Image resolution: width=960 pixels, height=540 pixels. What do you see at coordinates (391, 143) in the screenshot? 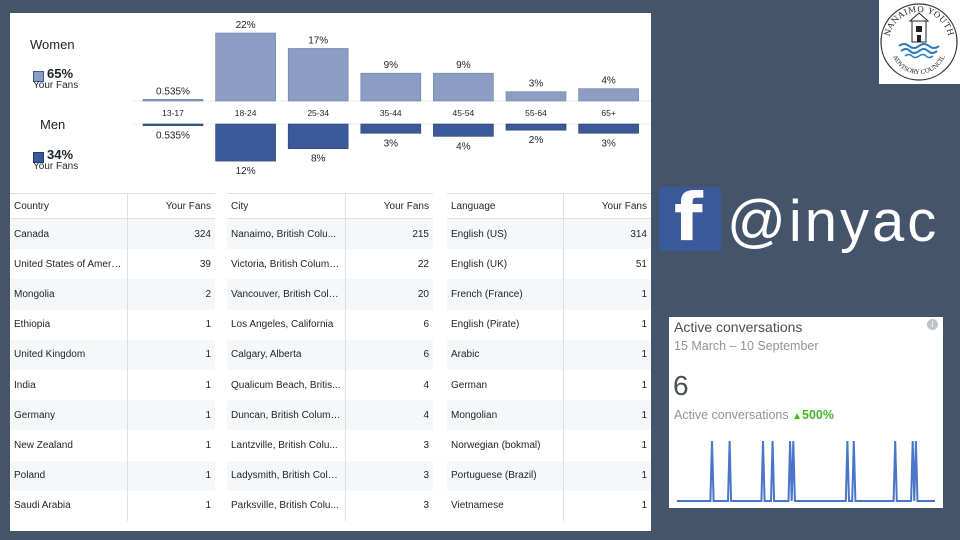
I see `men-value-label: 3%` at bounding box center [391, 143].